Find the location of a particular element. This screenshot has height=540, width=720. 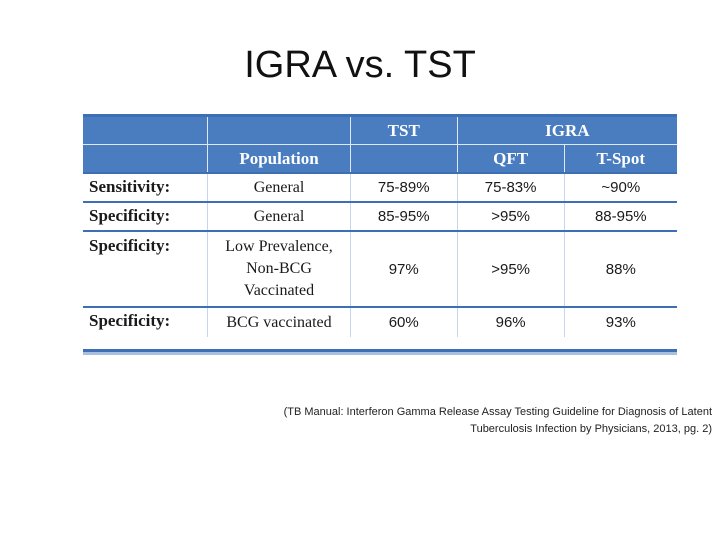

population-cell: Low Prevalence, Non-BCG Vaccinated is located at coordinates (279, 268).